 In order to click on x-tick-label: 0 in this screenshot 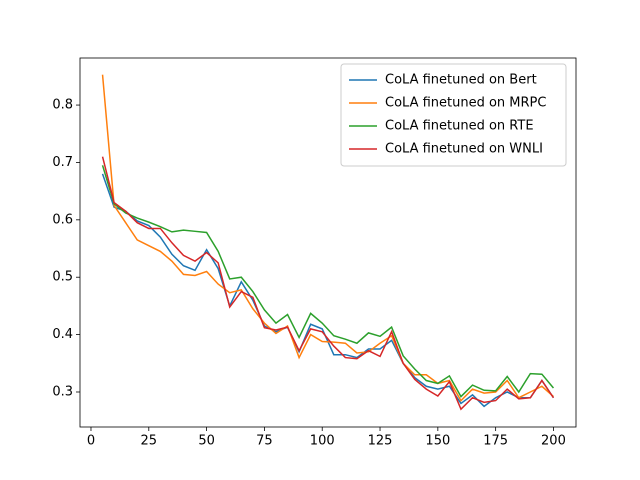, I will do `click(91, 441)`.